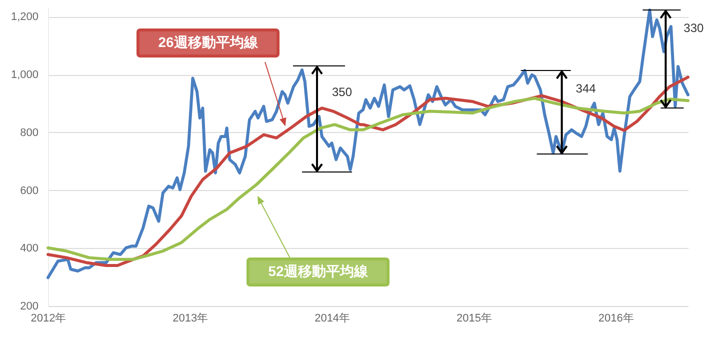  What do you see at coordinates (586, 88) in the screenshot?
I see `annotation: 344` at bounding box center [586, 88].